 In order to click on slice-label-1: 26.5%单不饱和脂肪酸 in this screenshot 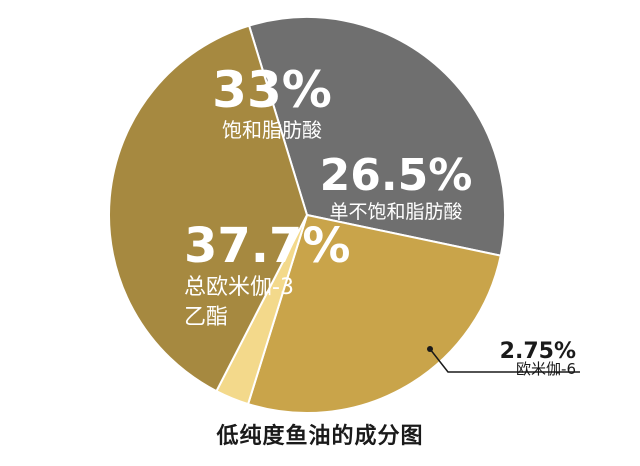, I will do `click(396, 186)`.